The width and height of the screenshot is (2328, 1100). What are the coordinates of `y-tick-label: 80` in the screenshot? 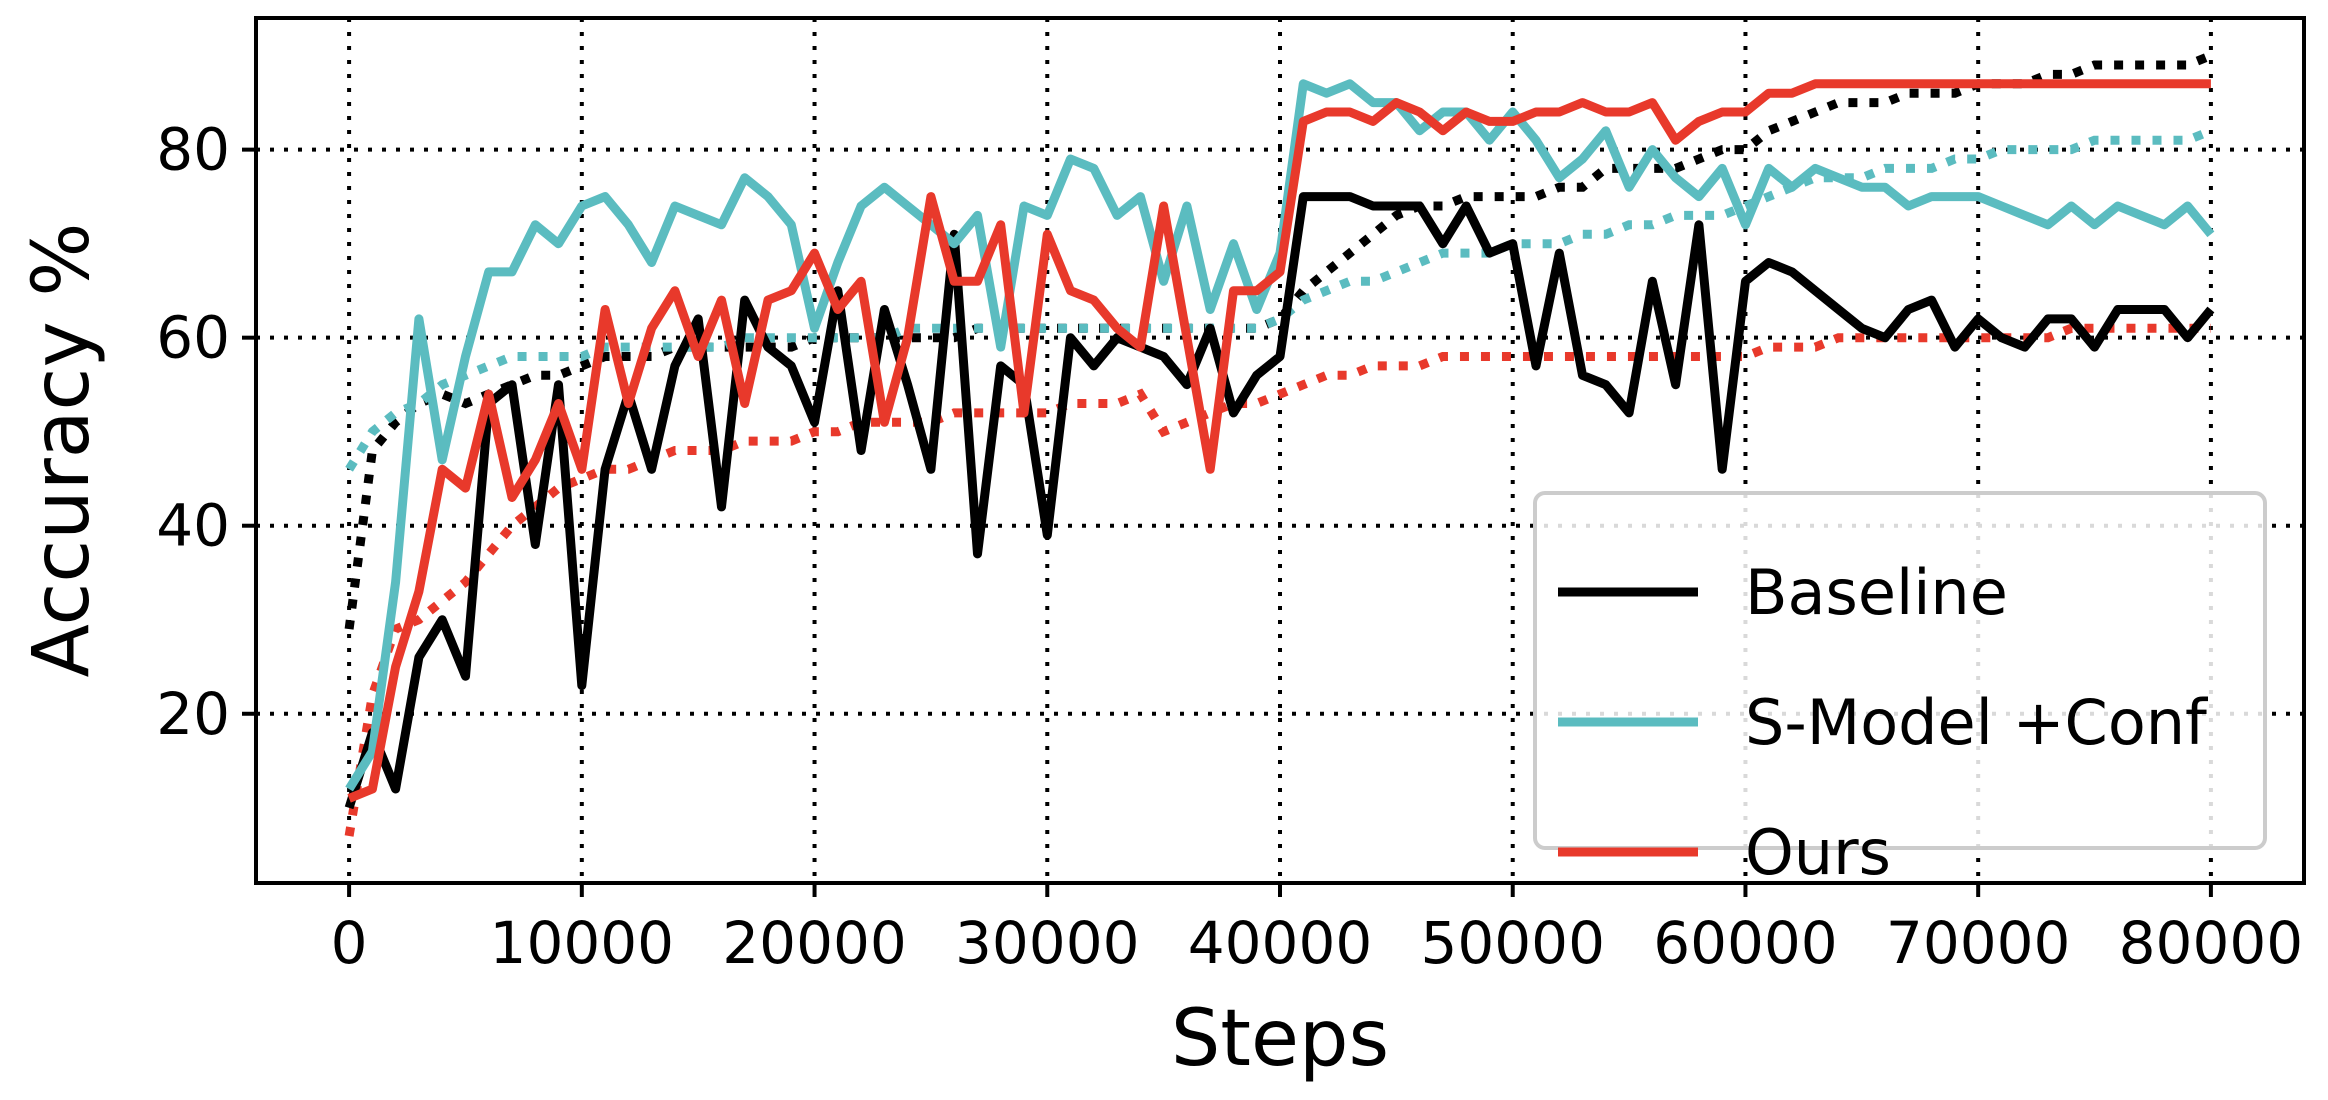 It's located at (193, 150).